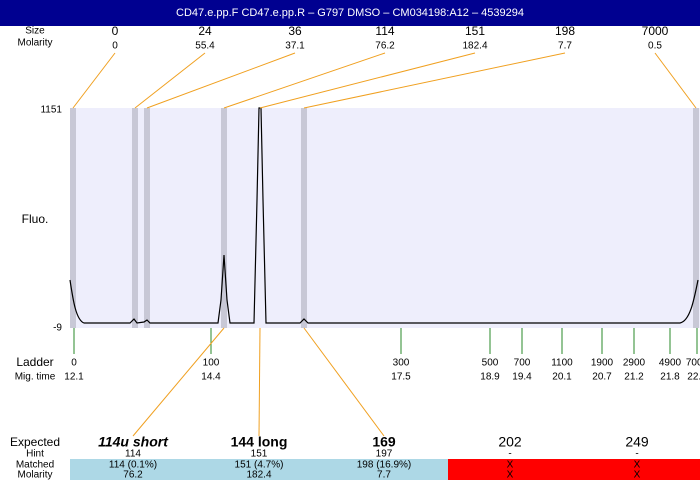 This screenshot has width=700, height=485. Describe the element at coordinates (670, 363) in the screenshot. I see `ladder-size: 4900` at that location.